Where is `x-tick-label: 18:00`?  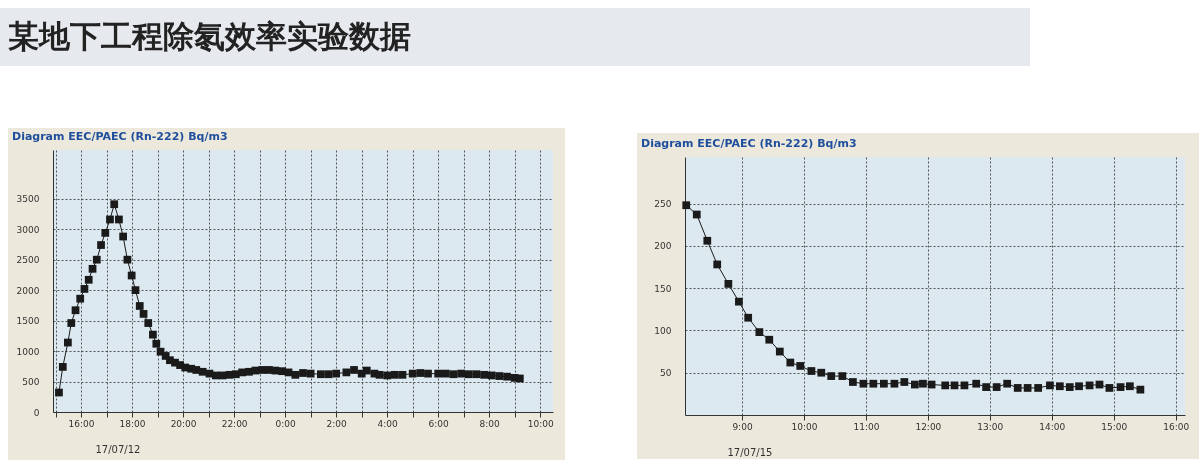 x-tick-label: 18:00 is located at coordinates (132, 423).